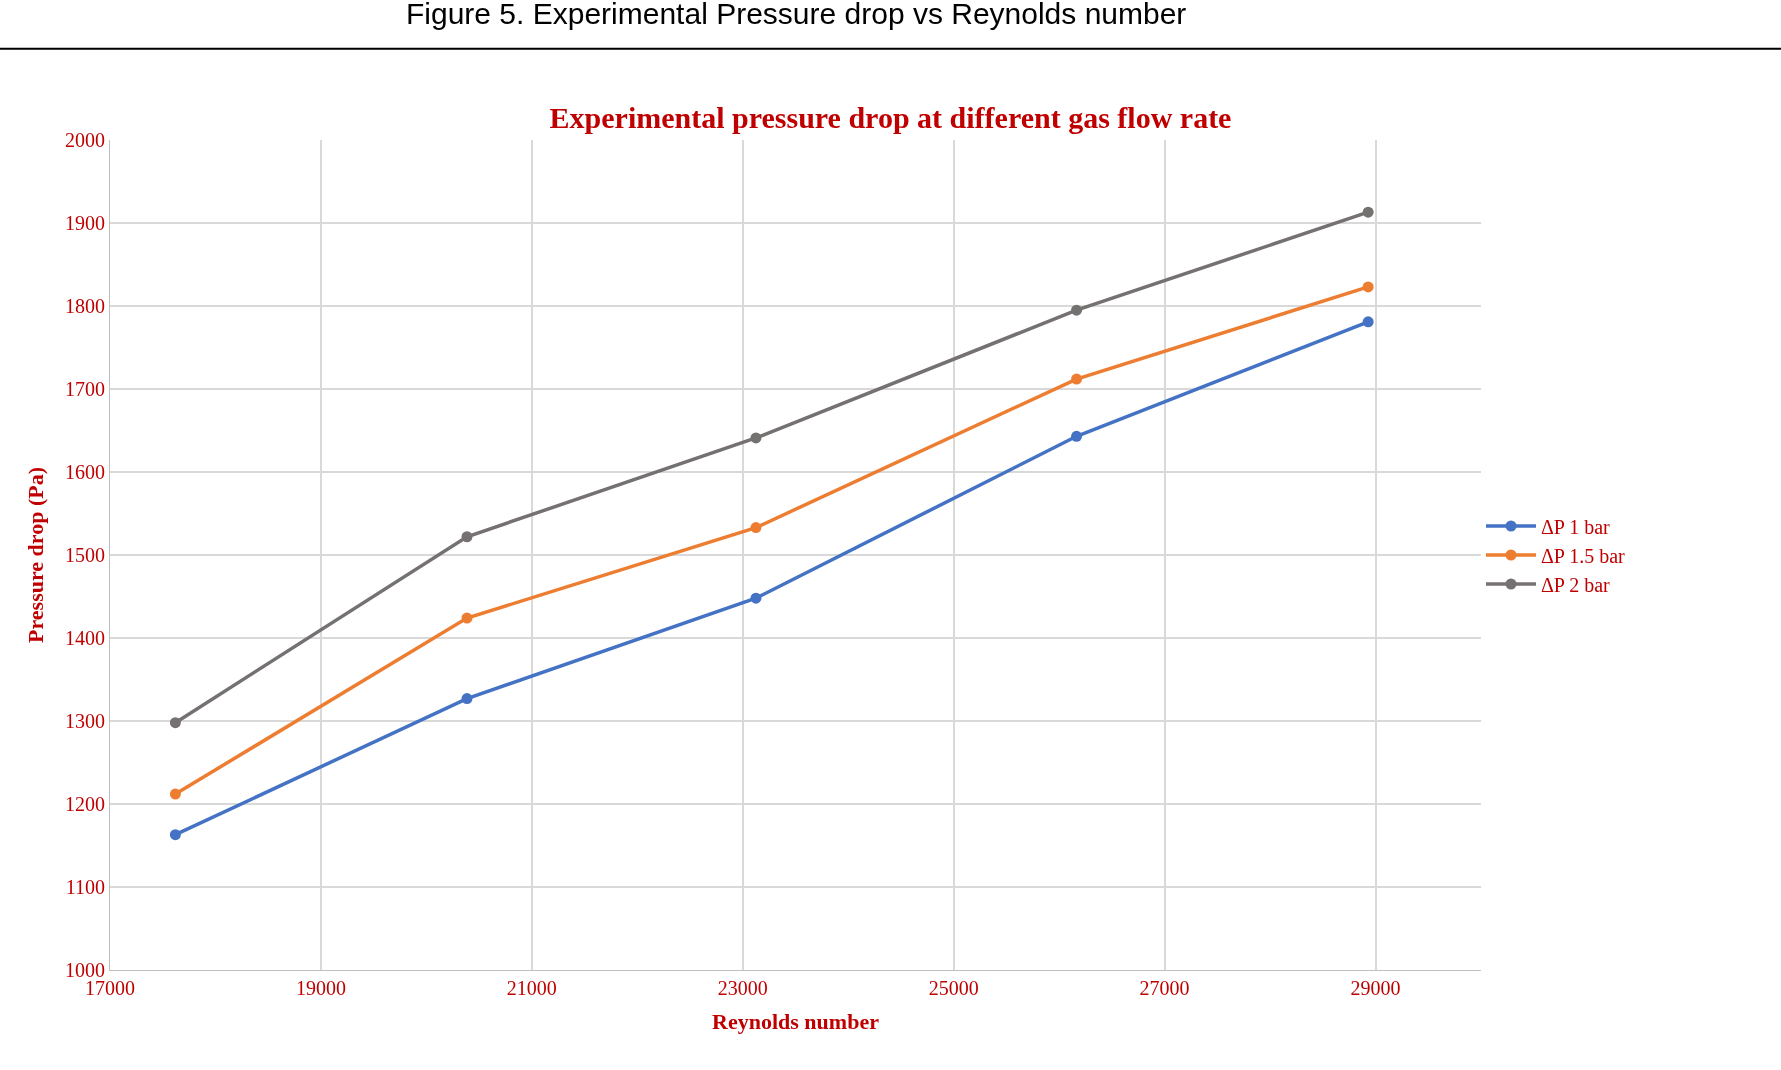 This screenshot has width=1781, height=1070. What do you see at coordinates (35, 555) in the screenshot?
I see `y-axis-title: Pressure drop (Pa)` at bounding box center [35, 555].